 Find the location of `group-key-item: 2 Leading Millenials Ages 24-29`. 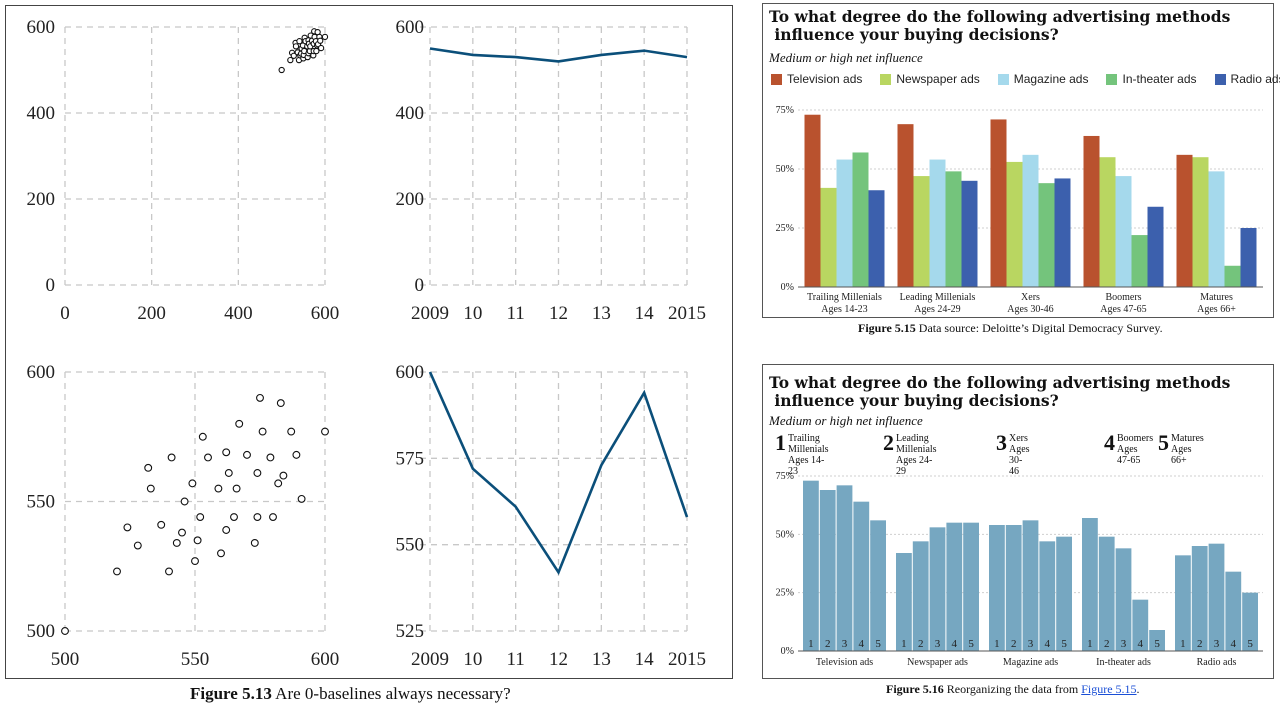

group-key-item: 2 Leading Millenials Ages 24-29 is located at coordinates (910, 455).